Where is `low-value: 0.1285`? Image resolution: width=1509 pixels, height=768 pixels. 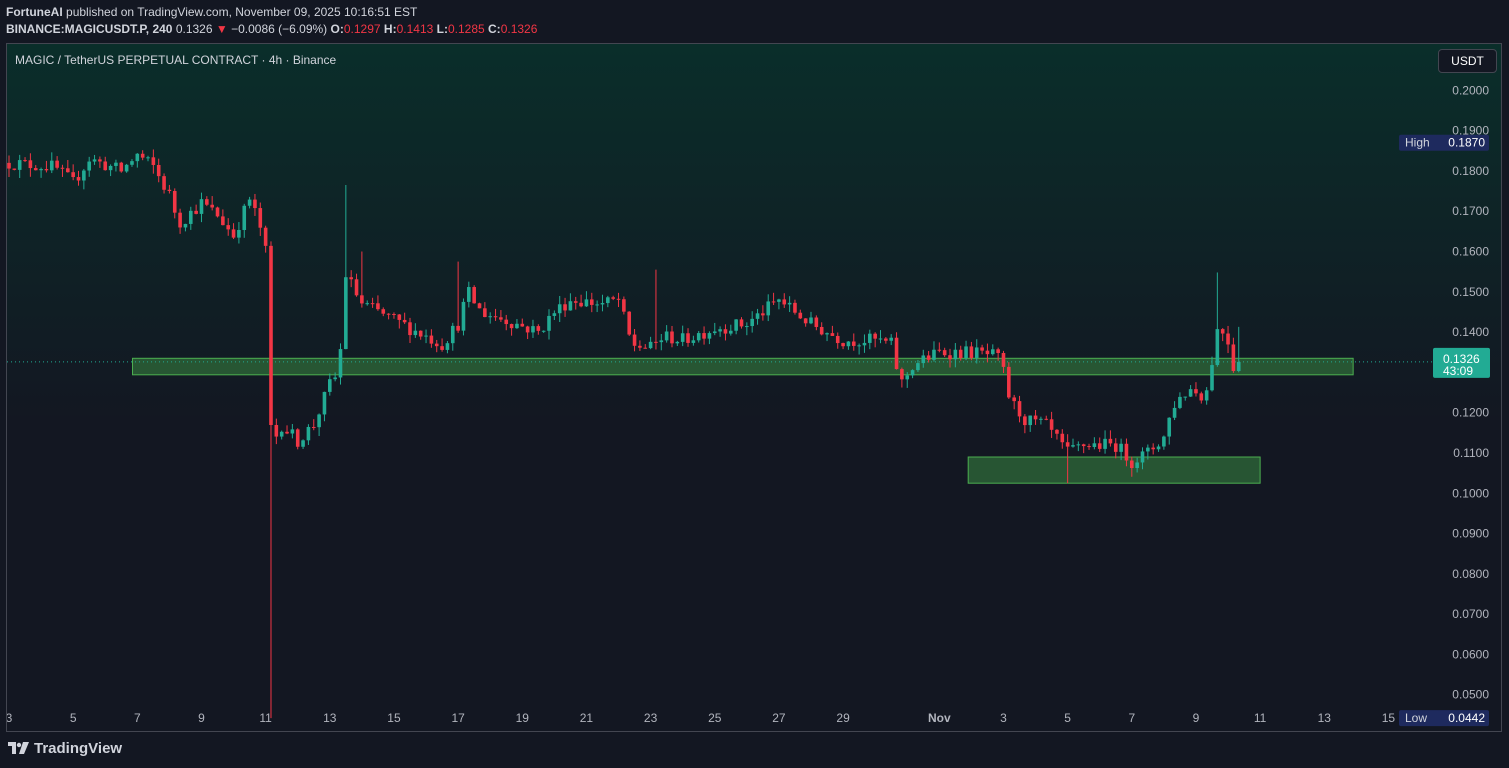
low-value: 0.1285 is located at coordinates (466, 29).